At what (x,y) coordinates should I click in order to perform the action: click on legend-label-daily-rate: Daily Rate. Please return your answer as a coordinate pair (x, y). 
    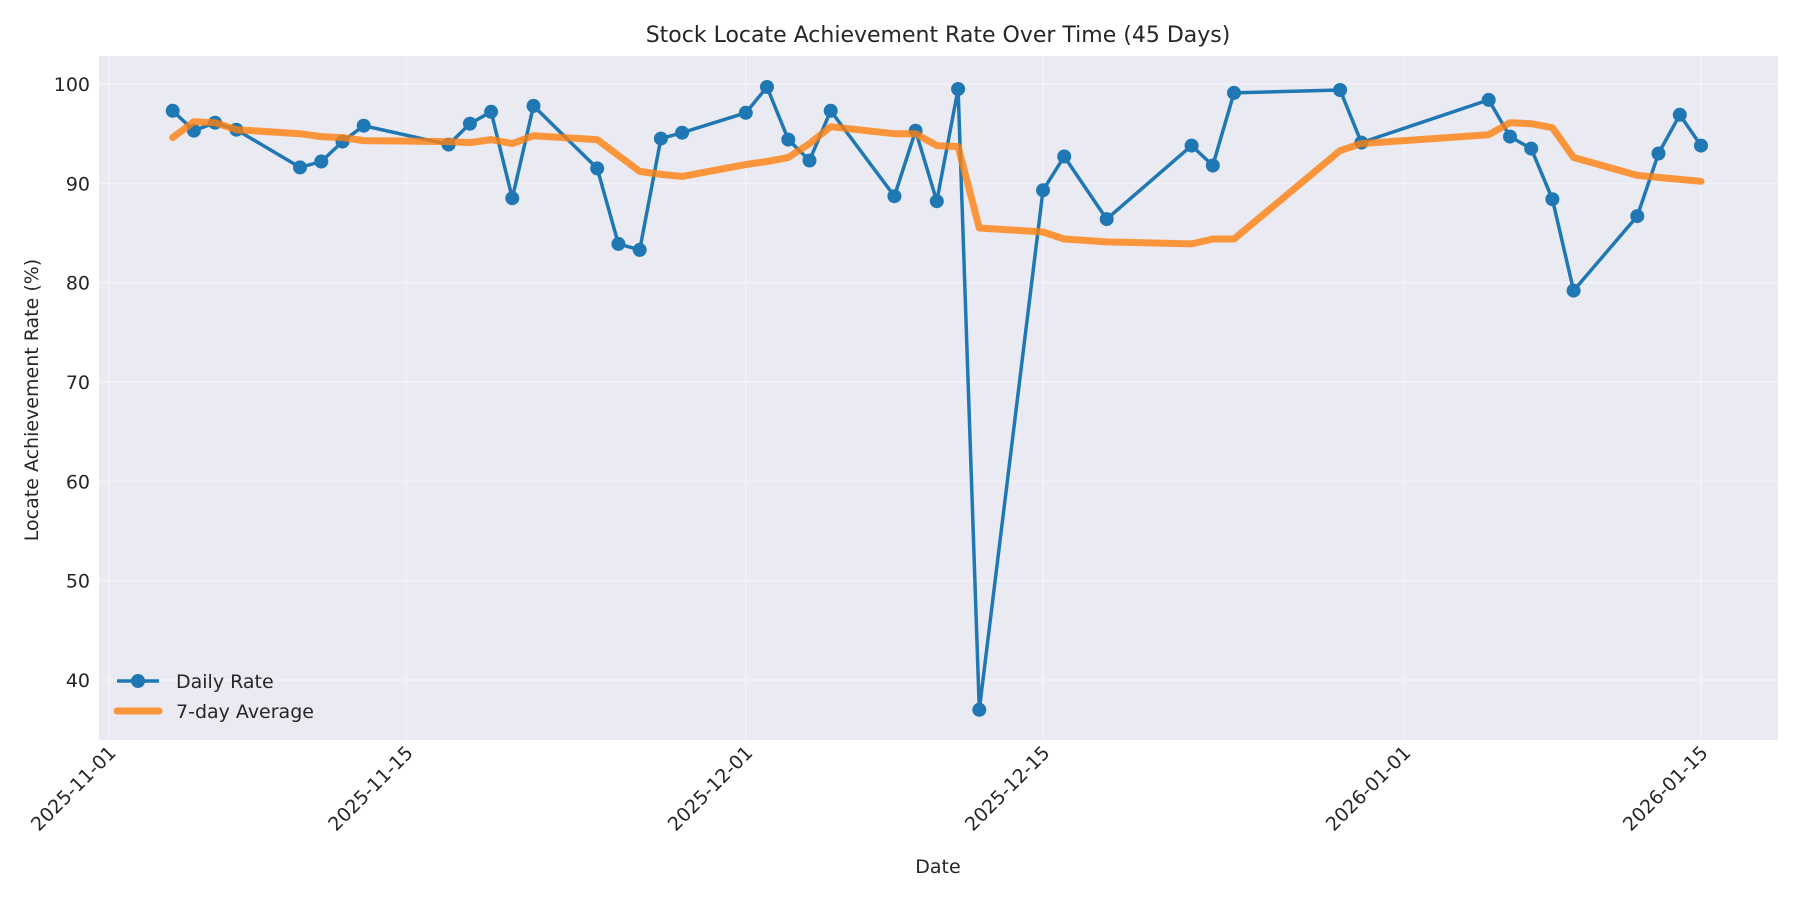
    Looking at the image, I should click on (225, 682).